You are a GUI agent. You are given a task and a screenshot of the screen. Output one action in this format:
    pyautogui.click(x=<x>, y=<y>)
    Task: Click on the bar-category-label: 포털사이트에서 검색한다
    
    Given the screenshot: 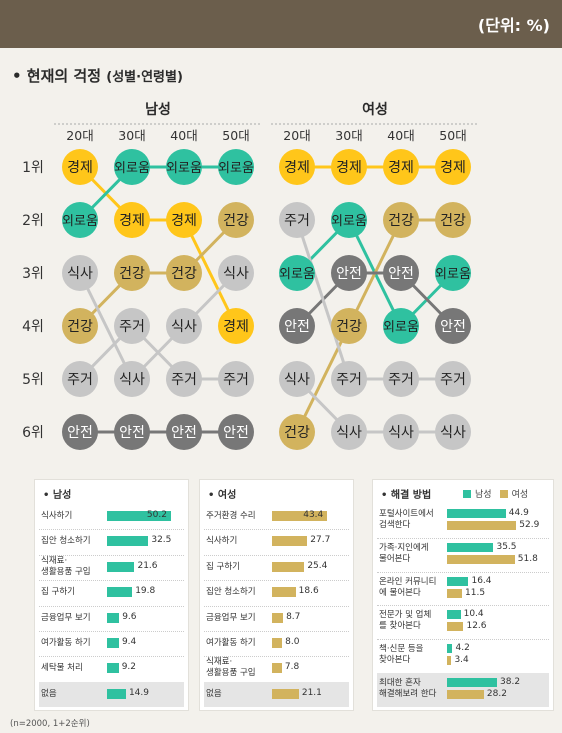 What is the action you would take?
    pyautogui.click(x=406, y=519)
    